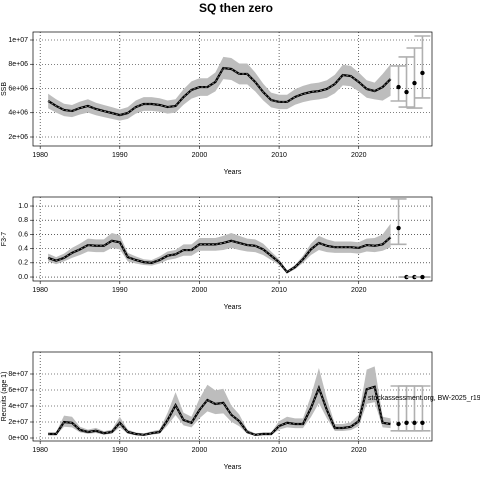  Describe the element at coordinates (23, 234) in the screenshot. I see `y-tick-label: 0.6` at that location.